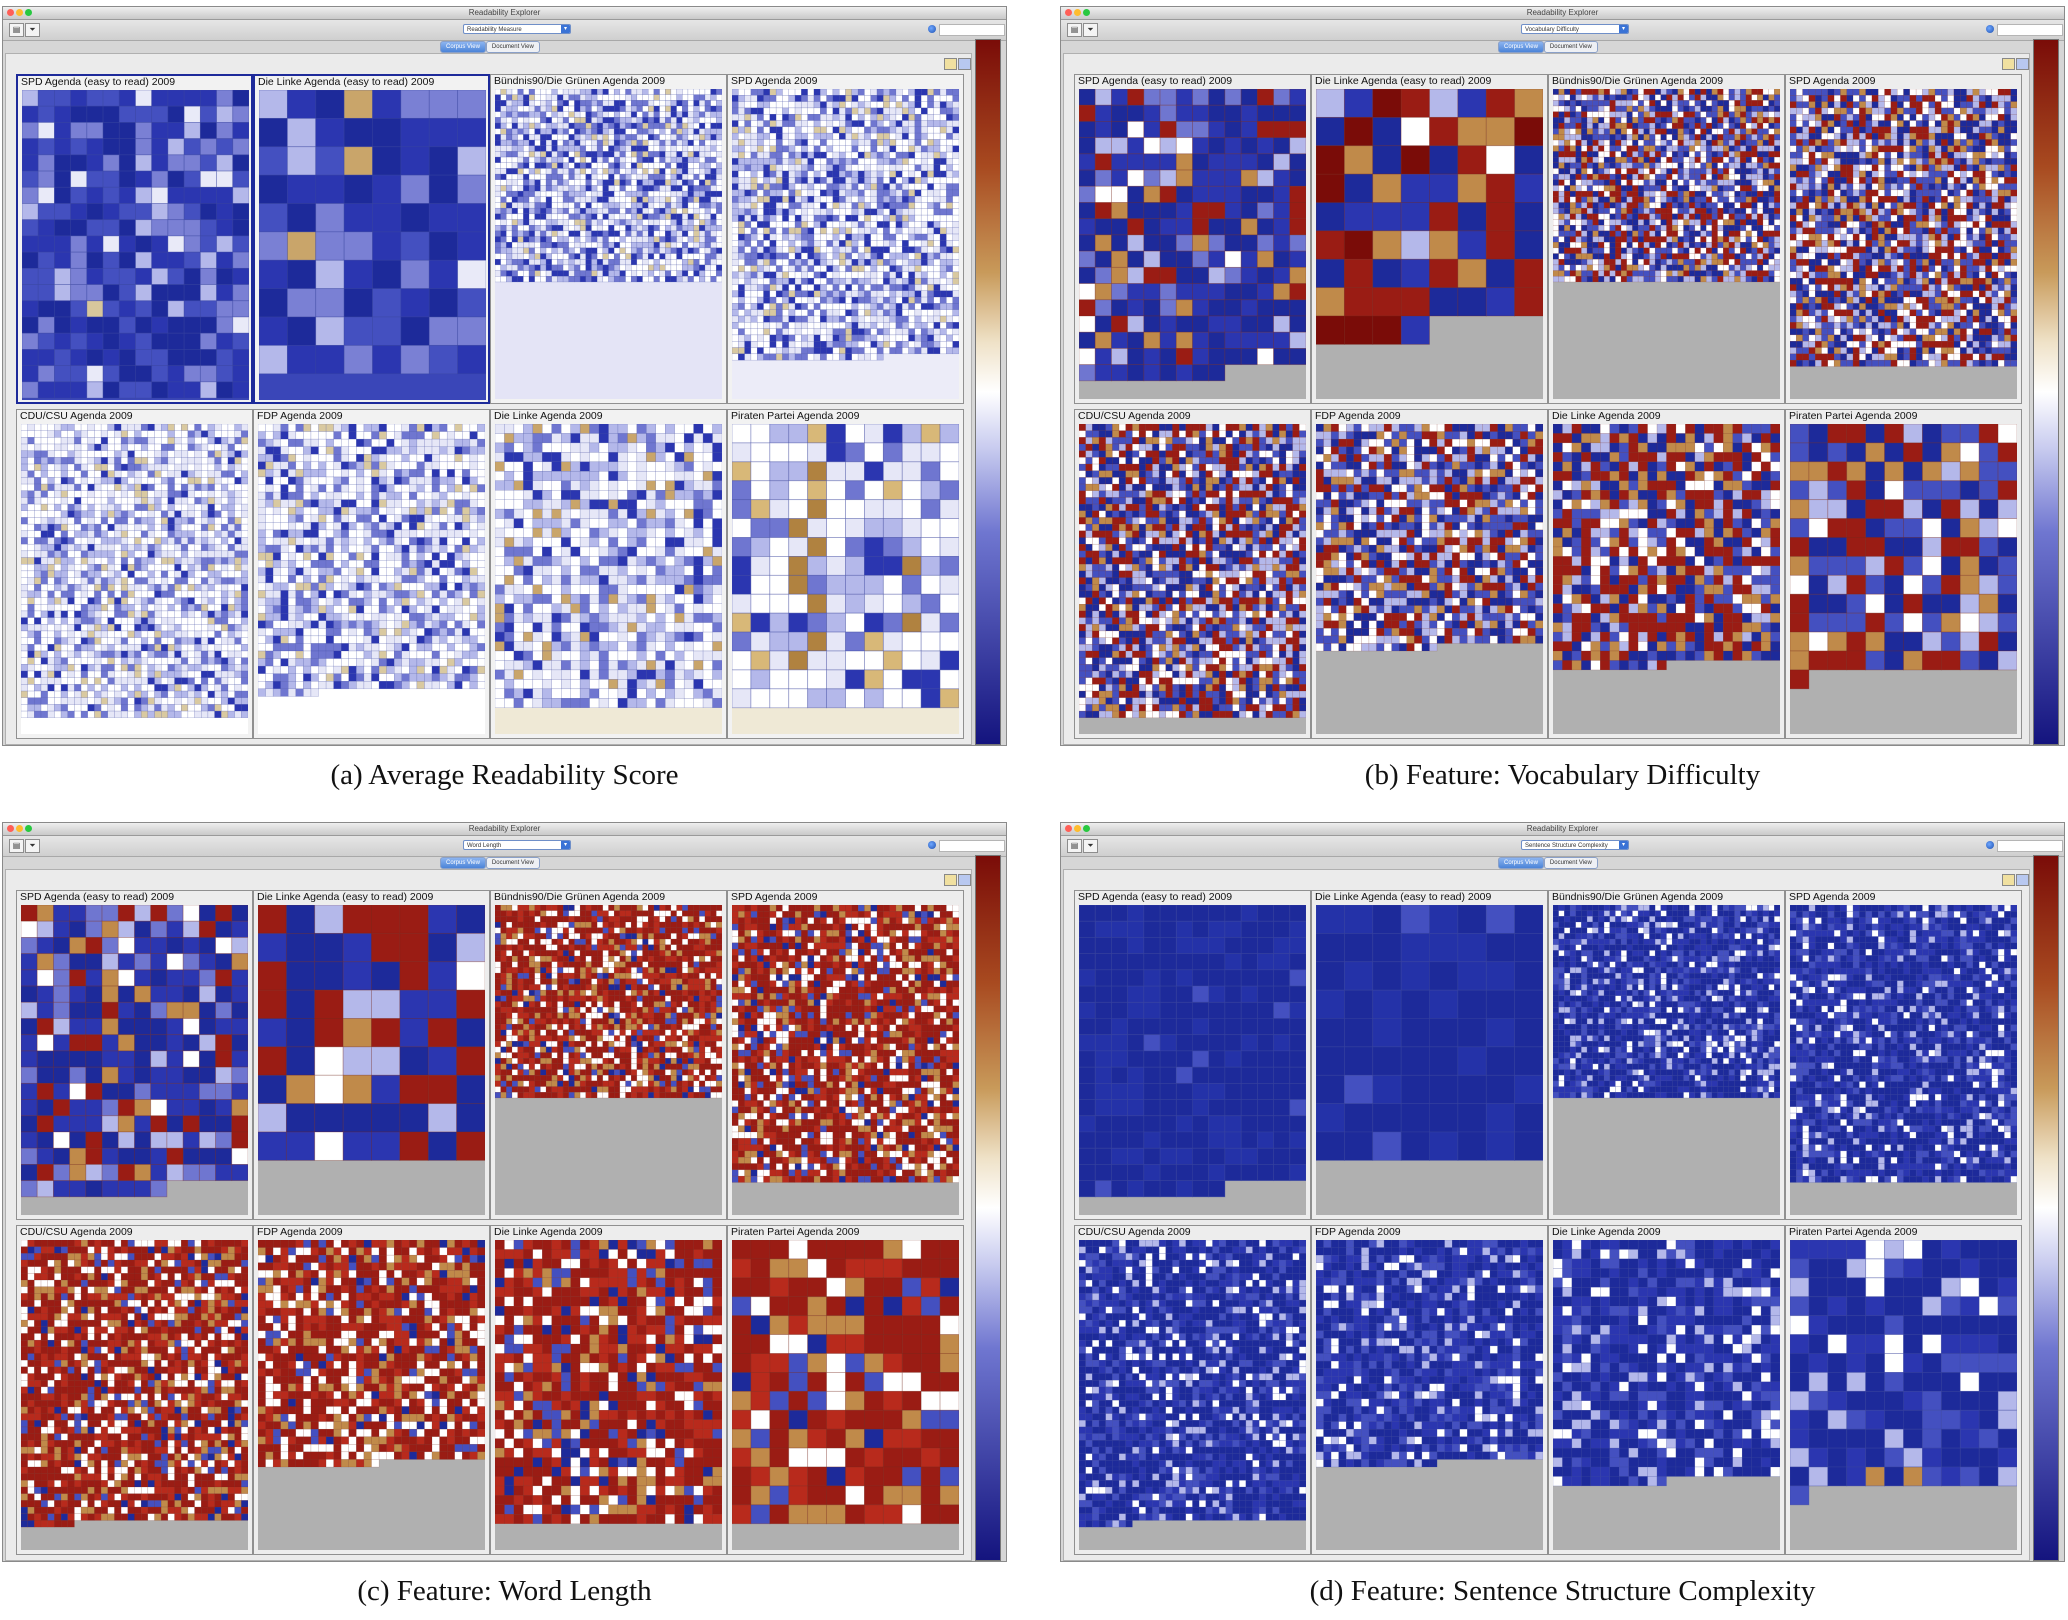  What do you see at coordinates (76, 416) in the screenshot?
I see `document-title: CDU/CSU Agenda 2009` at bounding box center [76, 416].